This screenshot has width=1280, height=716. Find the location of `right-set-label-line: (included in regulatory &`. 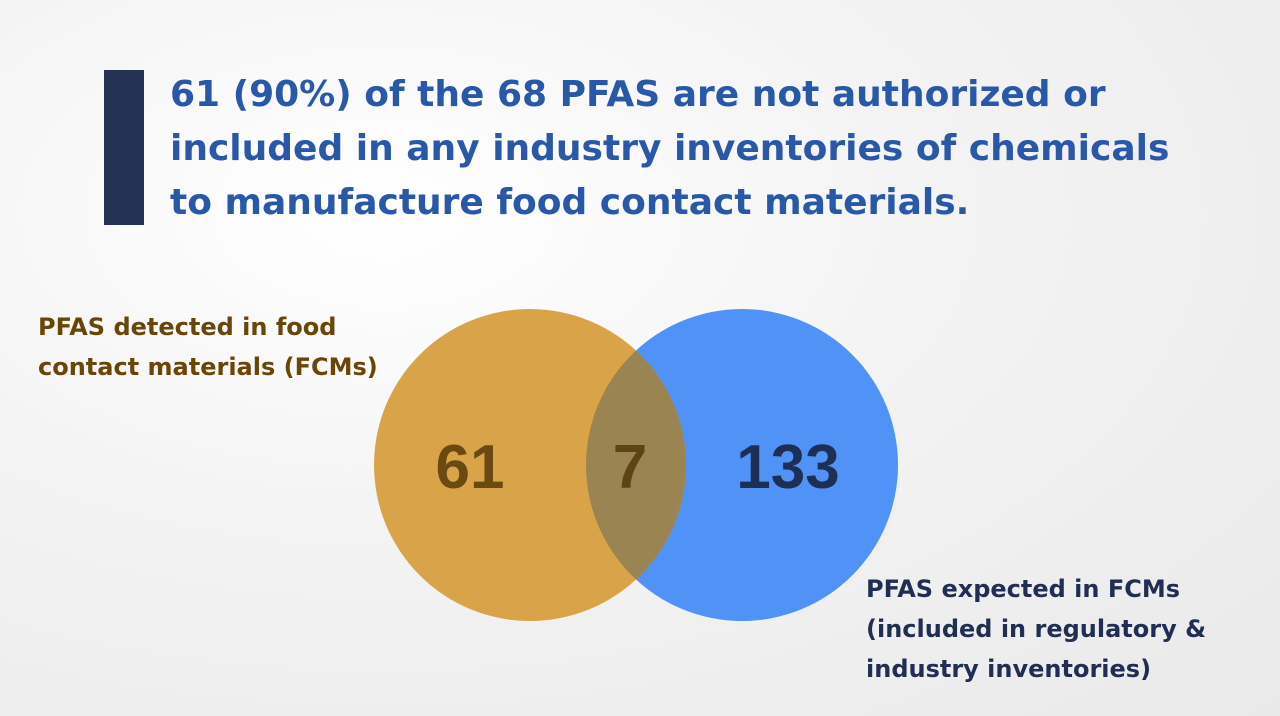

right-set-label-line: (included in regulatory & is located at coordinates (1036, 629).